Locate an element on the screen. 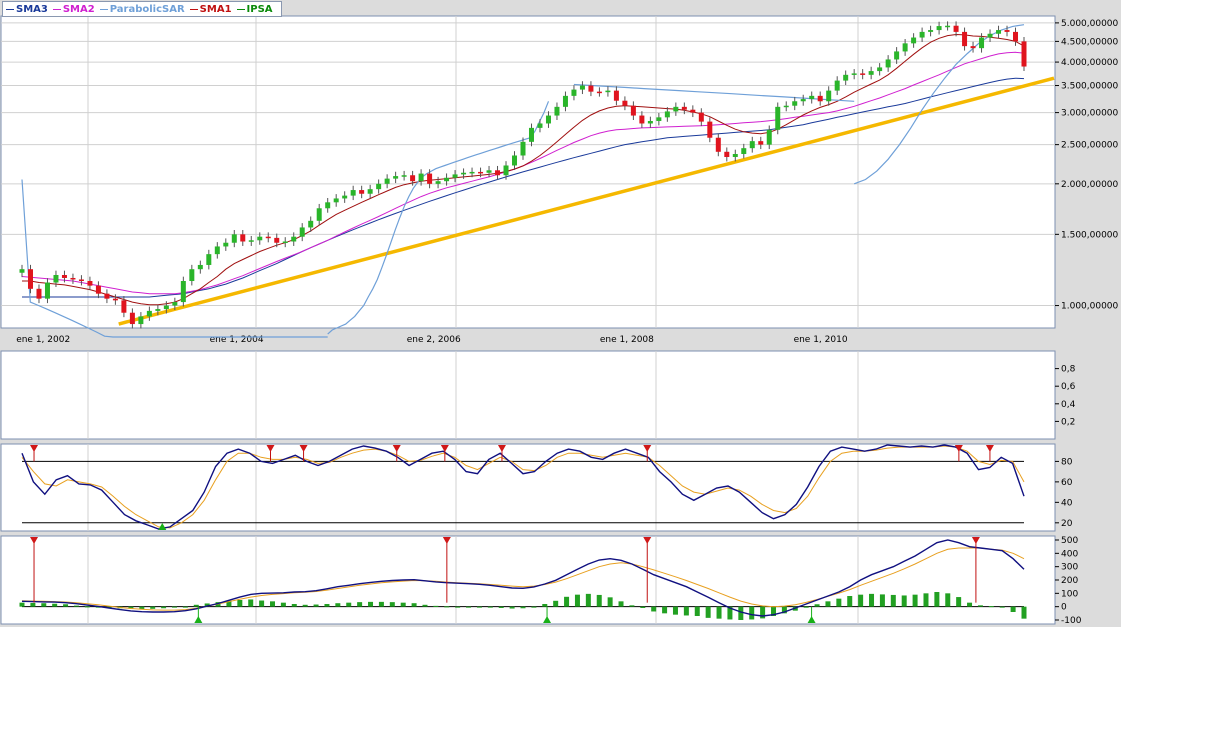 The height and width of the screenshot is (754, 1218). parabolic-sar-segment is located at coordinates (714, 92).